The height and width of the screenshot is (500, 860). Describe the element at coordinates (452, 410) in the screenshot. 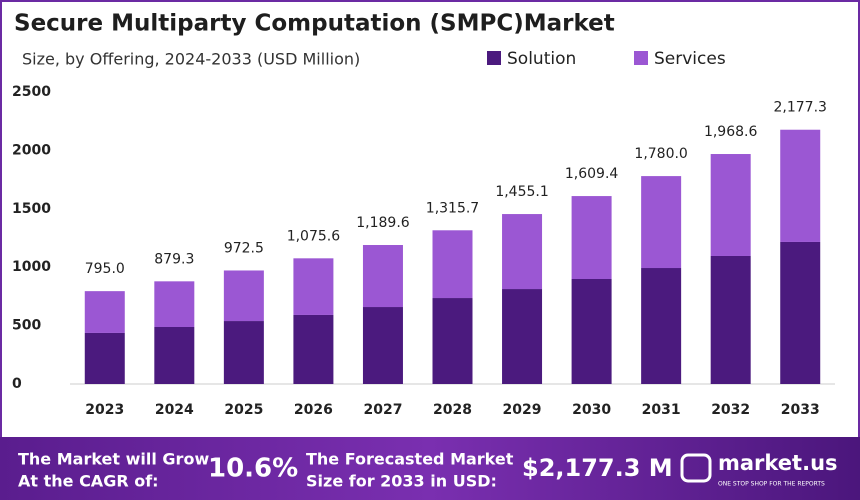

I see `x-tick-label: 2028` at that location.